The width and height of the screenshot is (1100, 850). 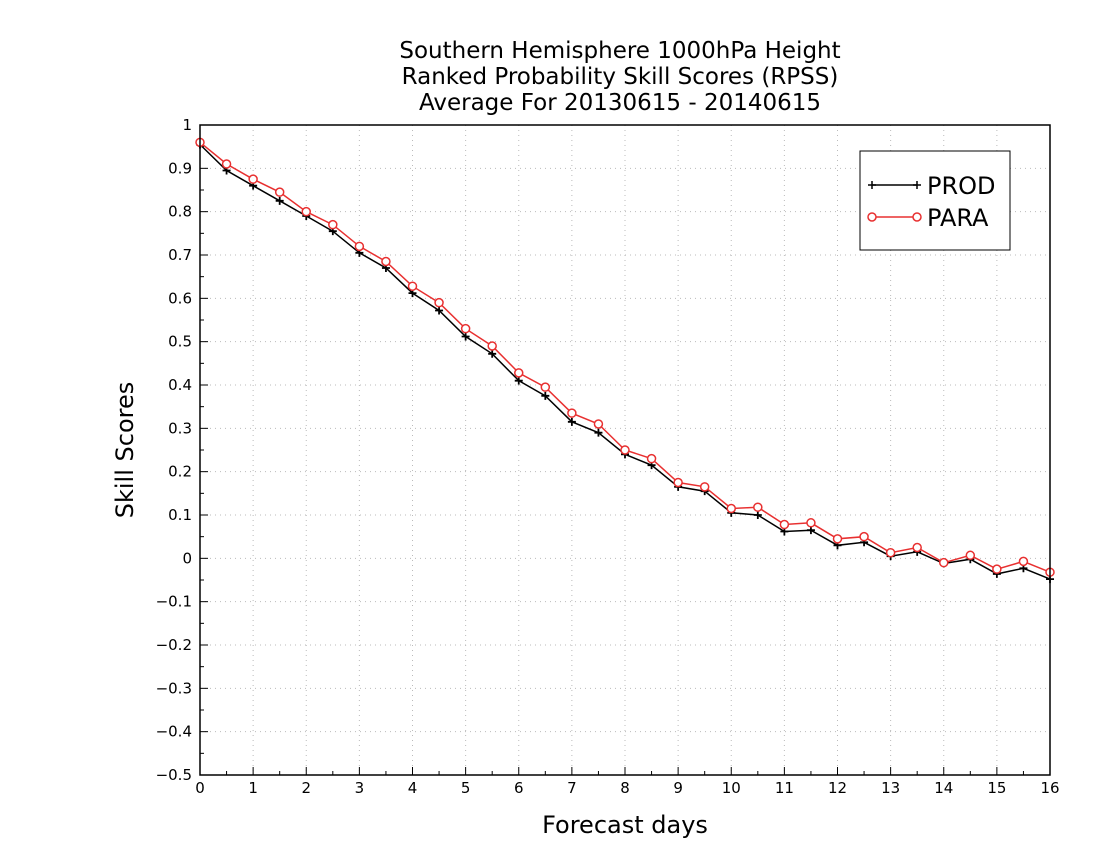 What do you see at coordinates (174, 732) in the screenshot?
I see `y-tick-label: −0.4` at bounding box center [174, 732].